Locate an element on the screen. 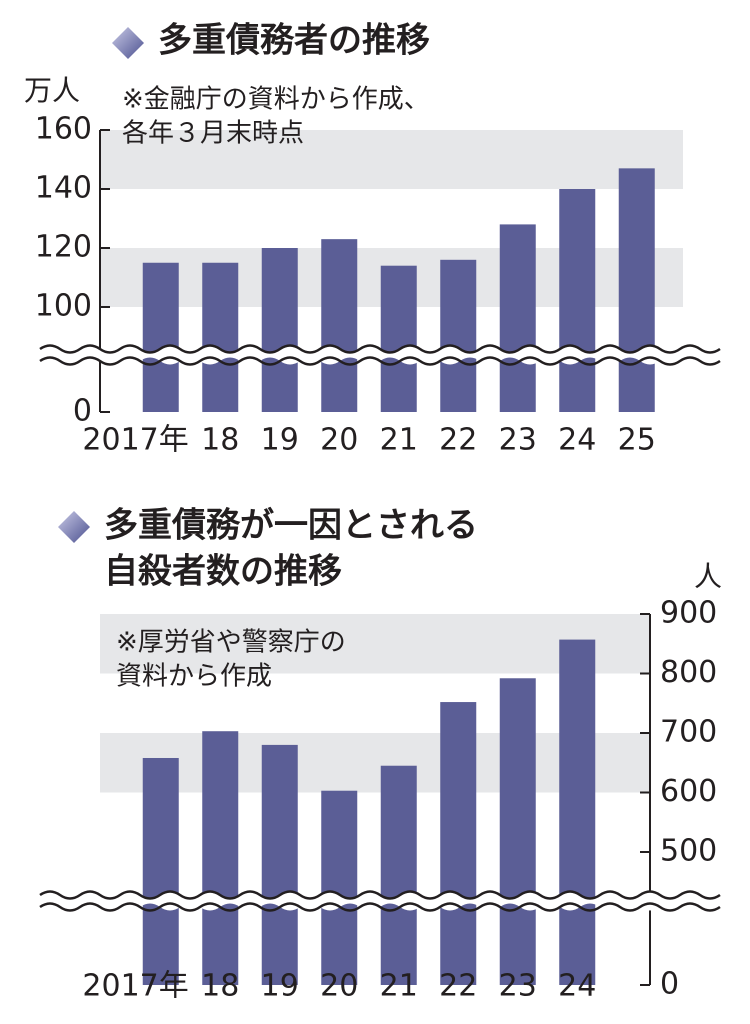 This screenshot has height=1024, width=750. y-tick-label: 500 is located at coordinates (688, 851).